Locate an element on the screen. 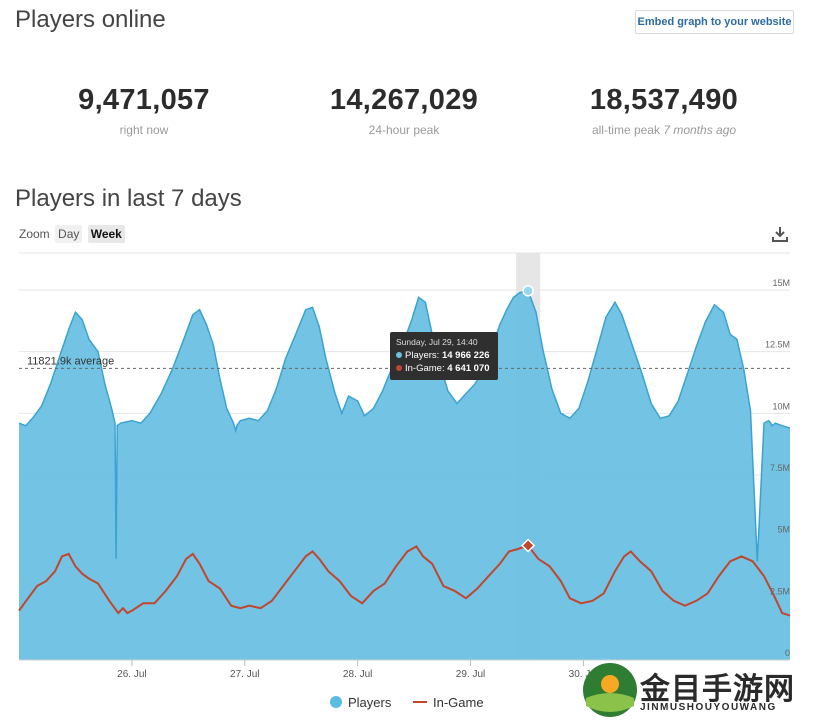 Image resolution: width=818 pixels, height=720 pixels. stat-right-now: 9,471,057 right now is located at coordinates (144, 110).